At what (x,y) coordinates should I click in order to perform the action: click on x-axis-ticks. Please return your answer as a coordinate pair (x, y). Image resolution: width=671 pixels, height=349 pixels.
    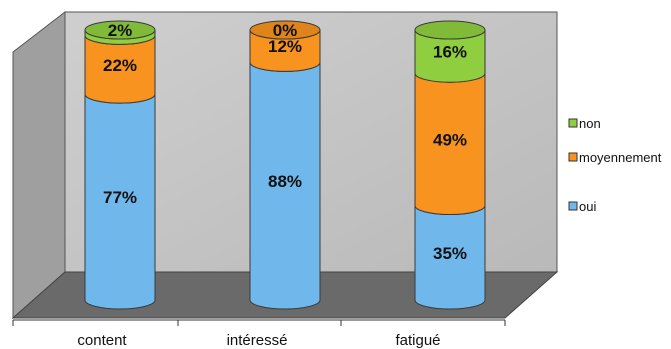
    Looking at the image, I should click on (259, 323).